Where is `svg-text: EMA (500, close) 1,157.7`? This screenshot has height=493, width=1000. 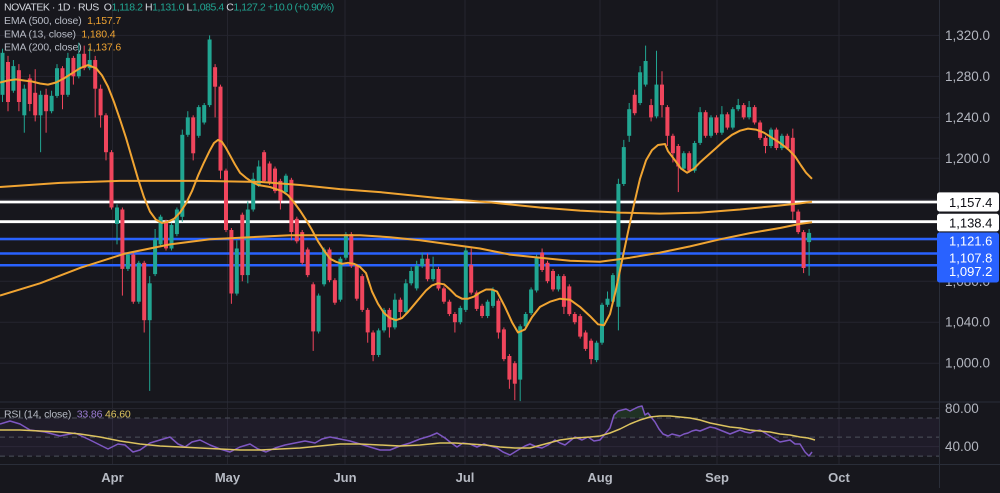
svg-text: EMA (500, close) 1,157.7 is located at coordinates (62, 21).